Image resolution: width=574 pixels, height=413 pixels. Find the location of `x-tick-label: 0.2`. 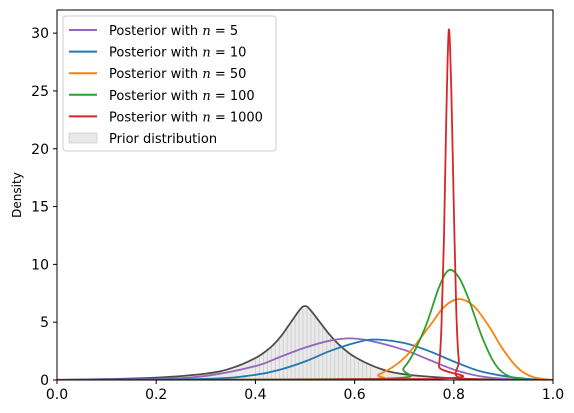

x-tick-label: 0.2 is located at coordinates (156, 395).